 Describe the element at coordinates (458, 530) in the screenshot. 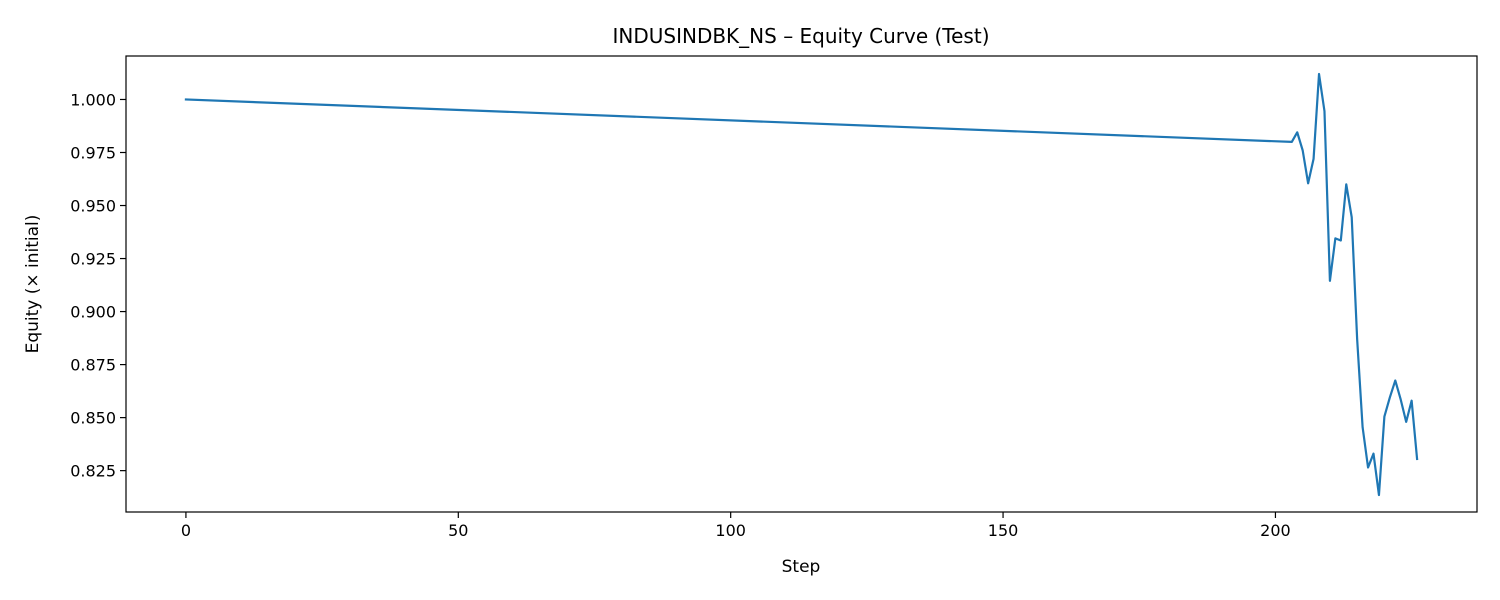

I see `x-tick-label: 50` at that location.